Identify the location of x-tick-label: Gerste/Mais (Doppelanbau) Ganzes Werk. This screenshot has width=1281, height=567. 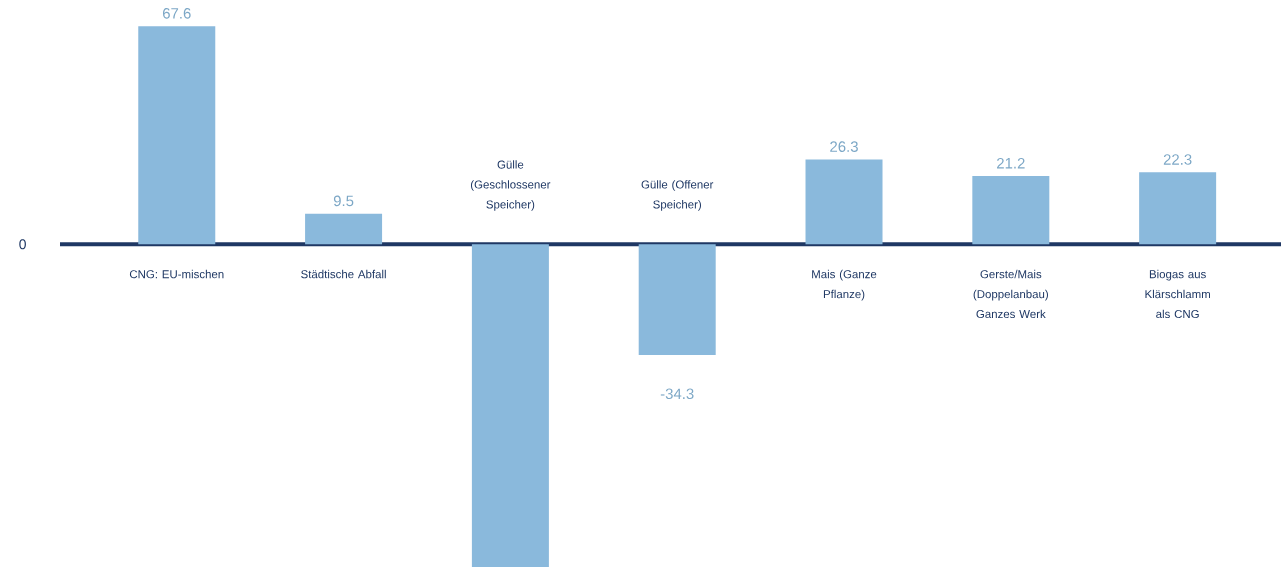
(1010, 294).